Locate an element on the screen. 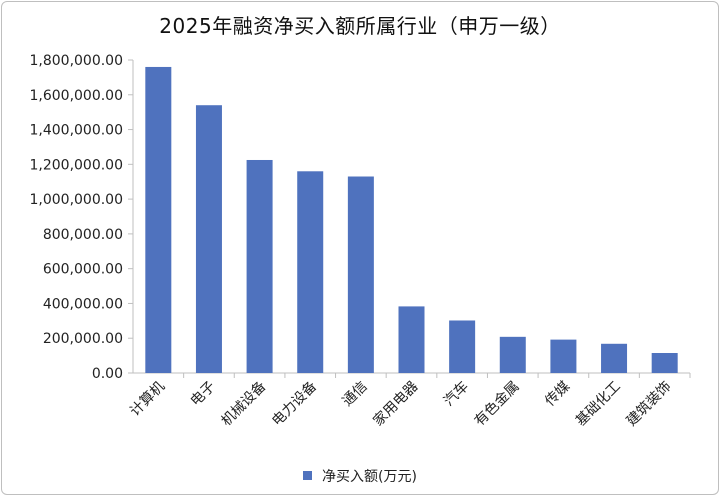 The width and height of the screenshot is (720, 496). y-tick-label: 1,600,000.00 is located at coordinates (76, 96).